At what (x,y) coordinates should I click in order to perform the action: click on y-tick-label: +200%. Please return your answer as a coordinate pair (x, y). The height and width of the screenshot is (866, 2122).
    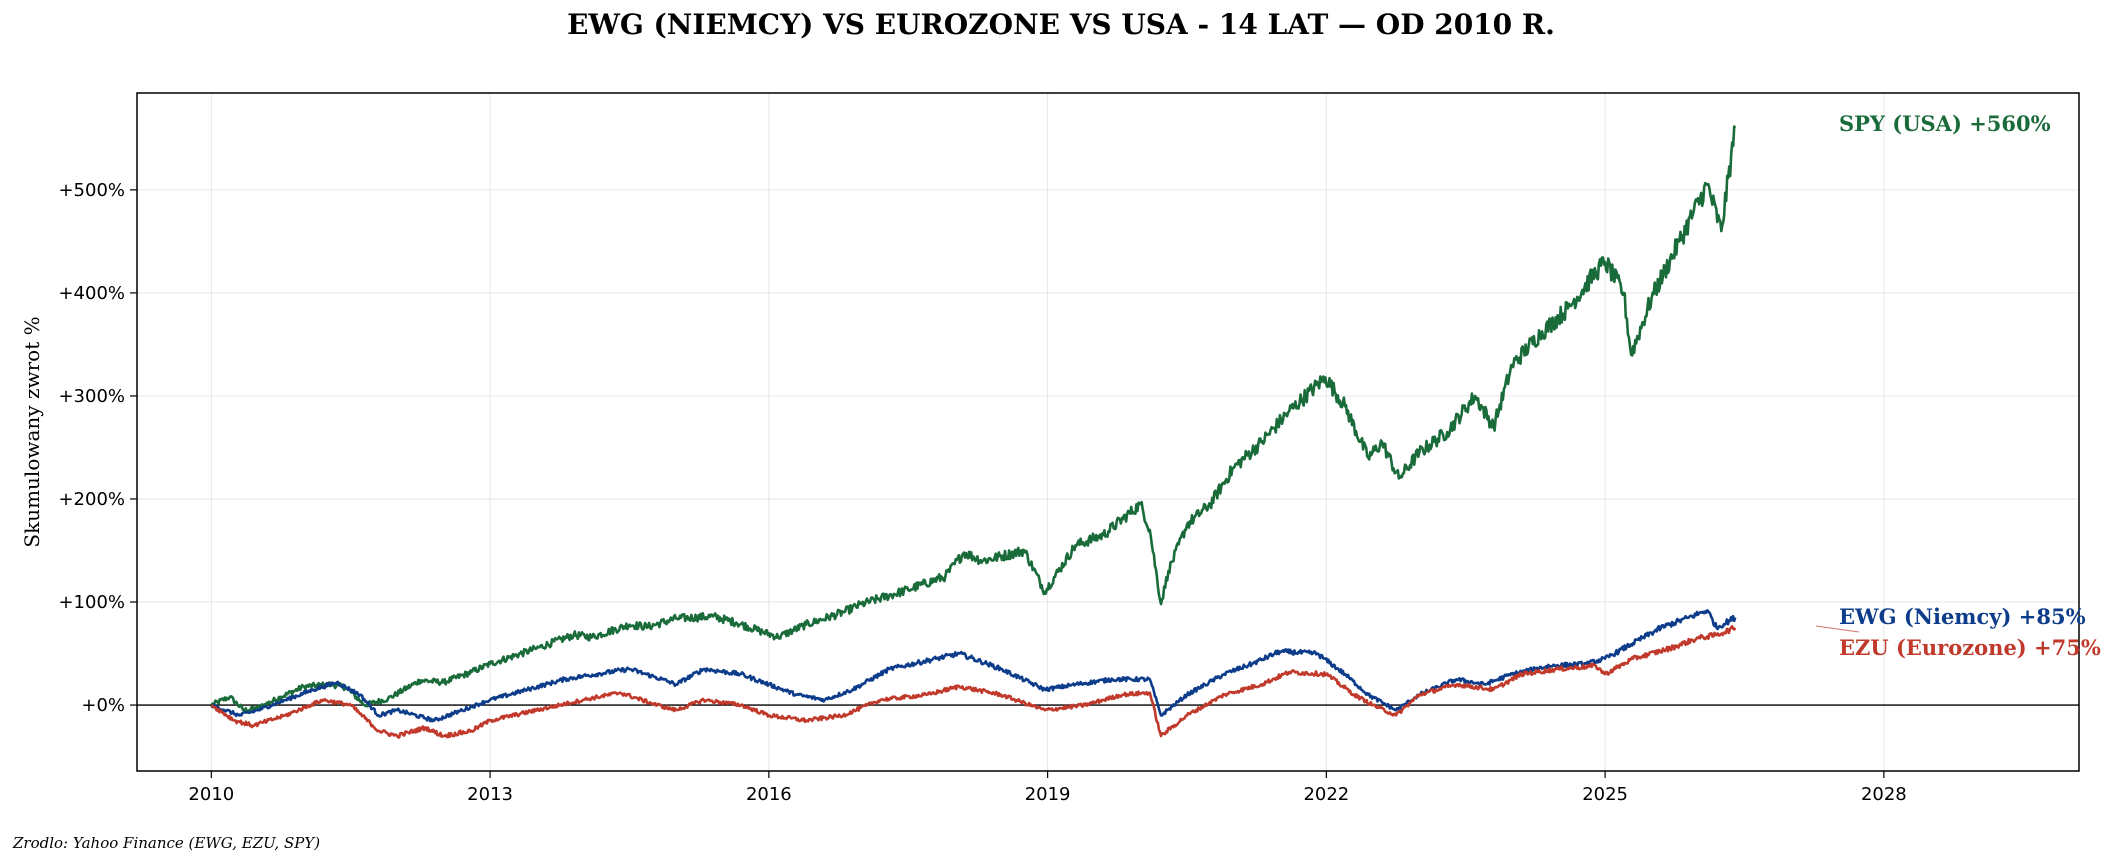
    Looking at the image, I should click on (91, 499).